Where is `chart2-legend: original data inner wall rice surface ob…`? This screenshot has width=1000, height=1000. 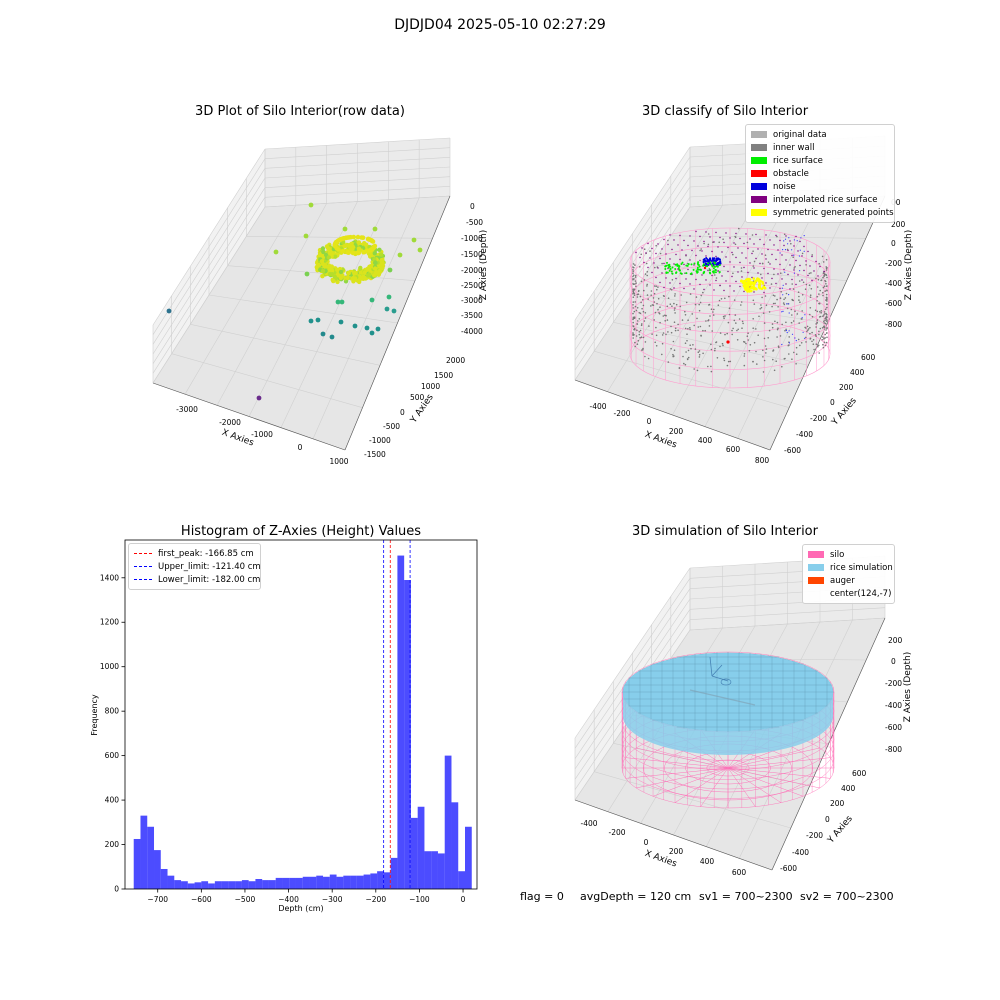
chart2-legend: original data inner wall rice surface ob… is located at coordinates (820, 173).